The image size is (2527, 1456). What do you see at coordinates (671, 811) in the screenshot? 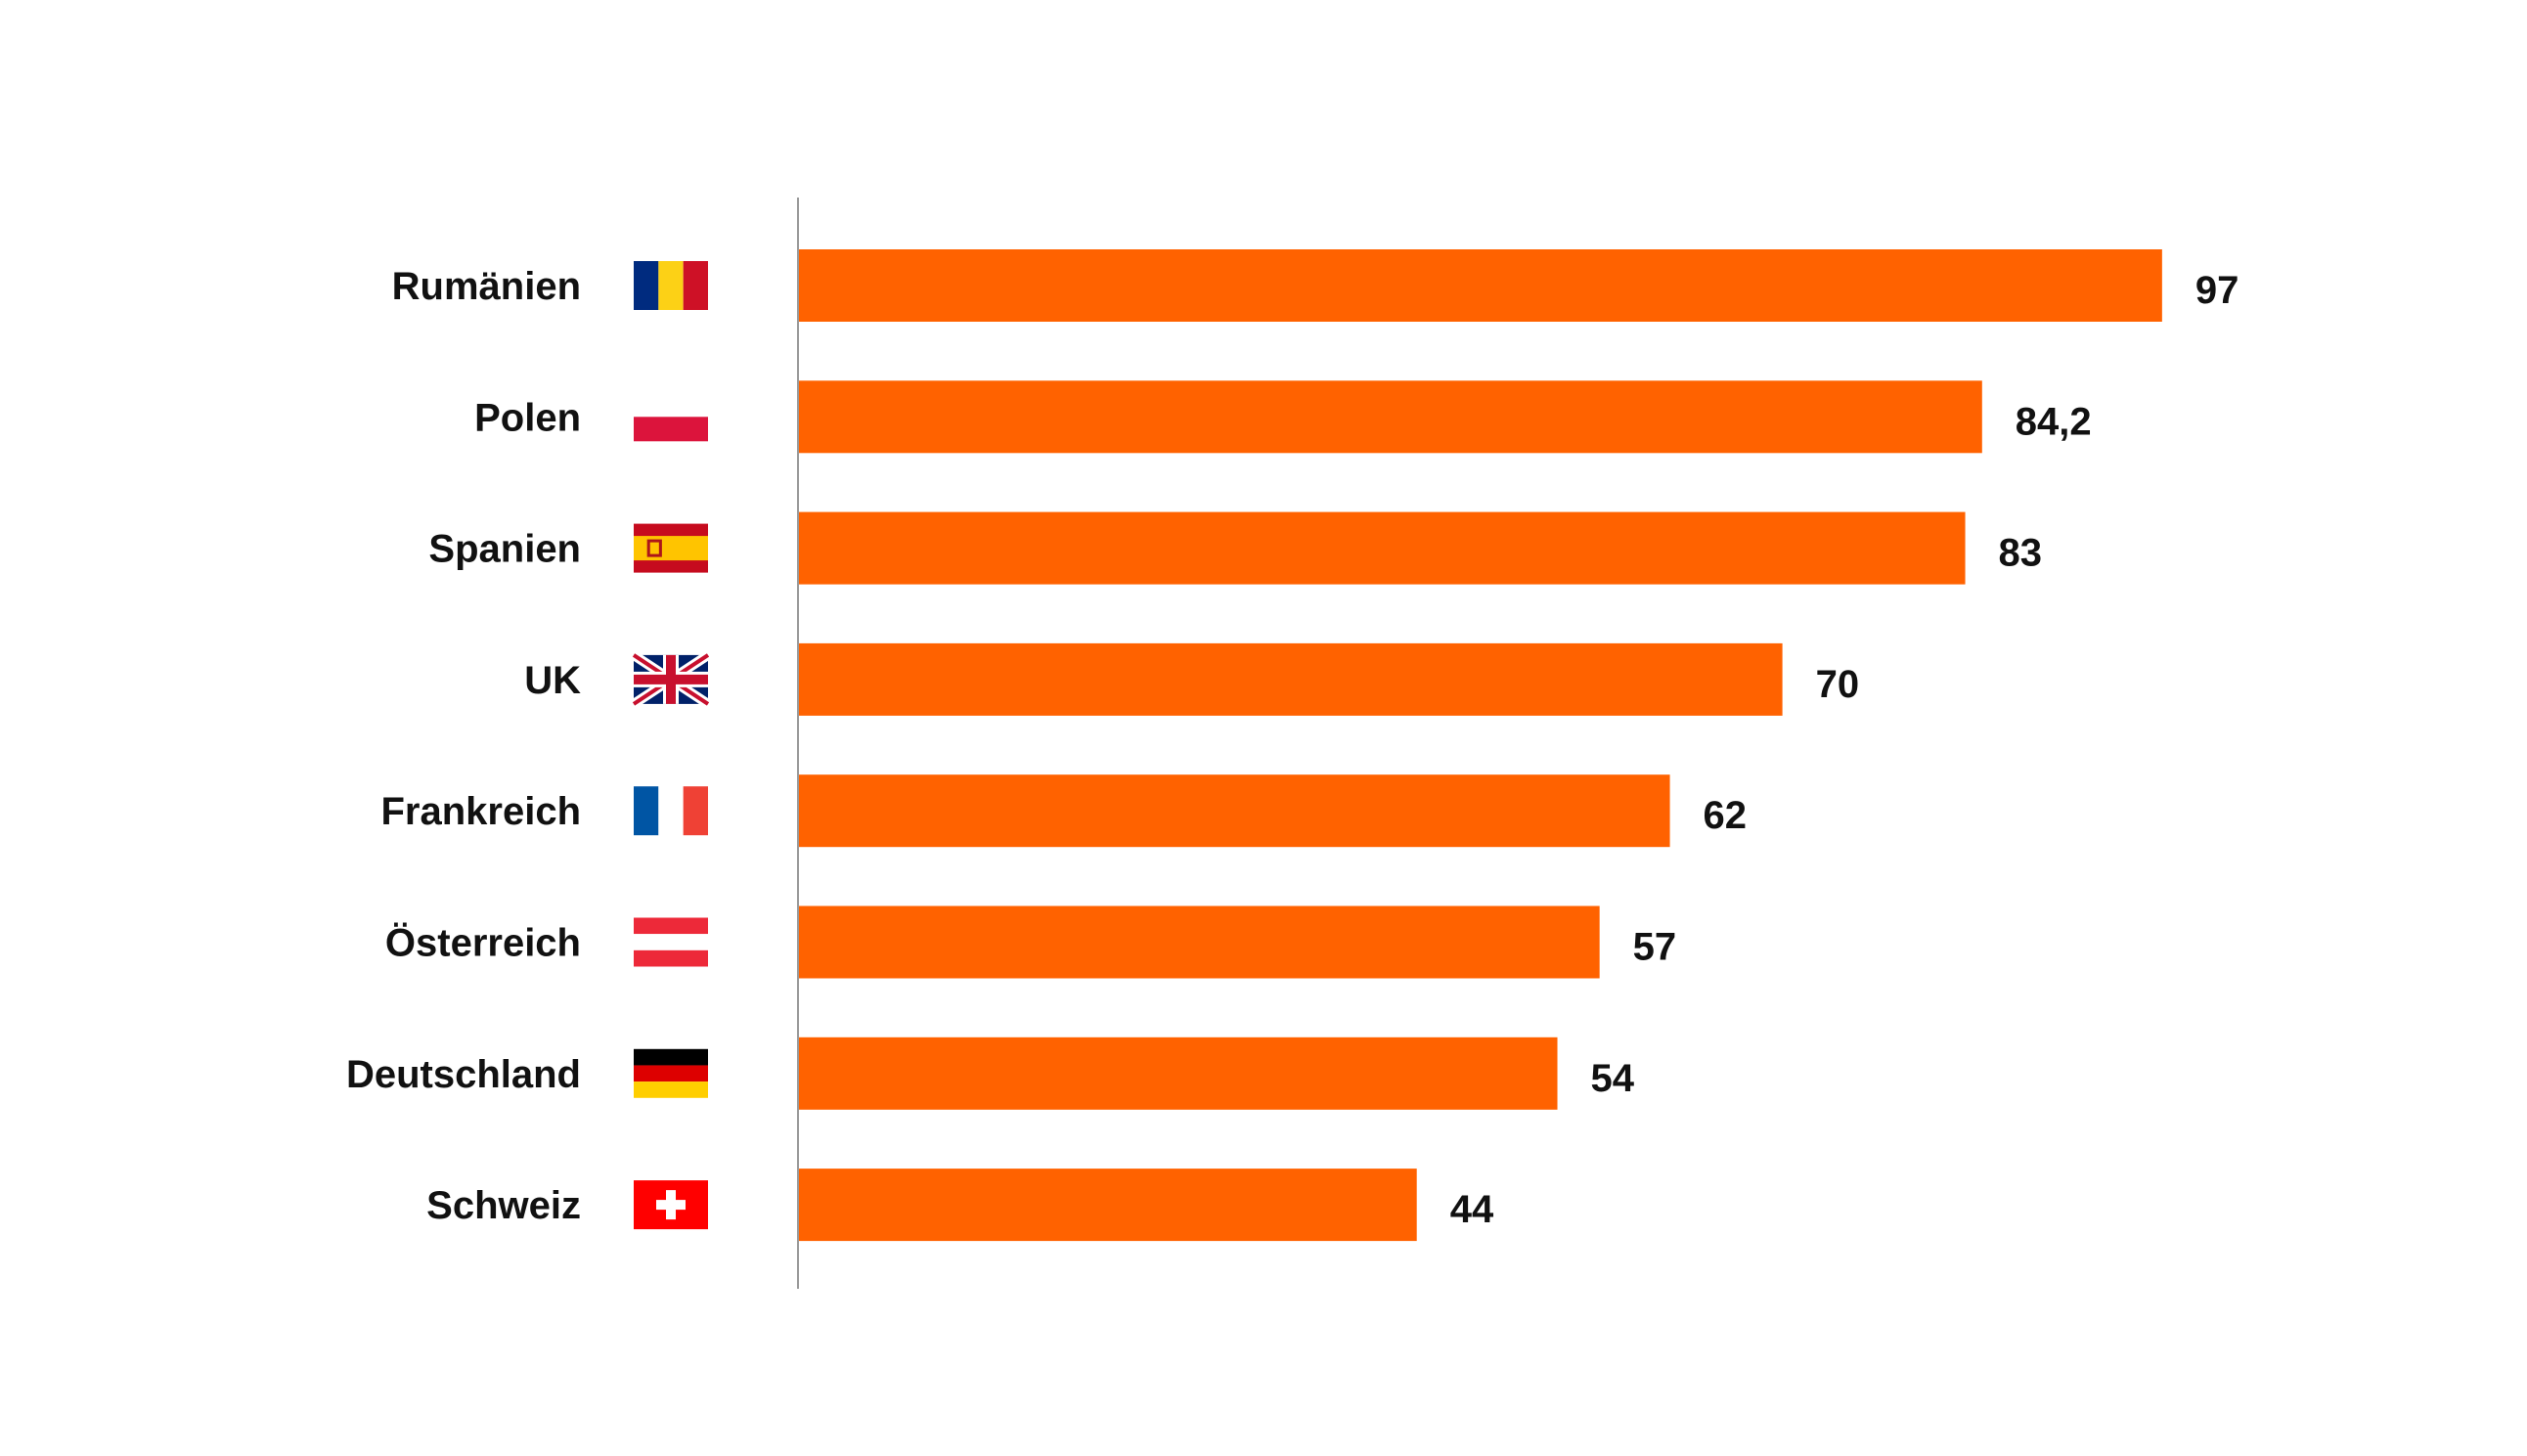
I see `france-flag-icon` at bounding box center [671, 811].